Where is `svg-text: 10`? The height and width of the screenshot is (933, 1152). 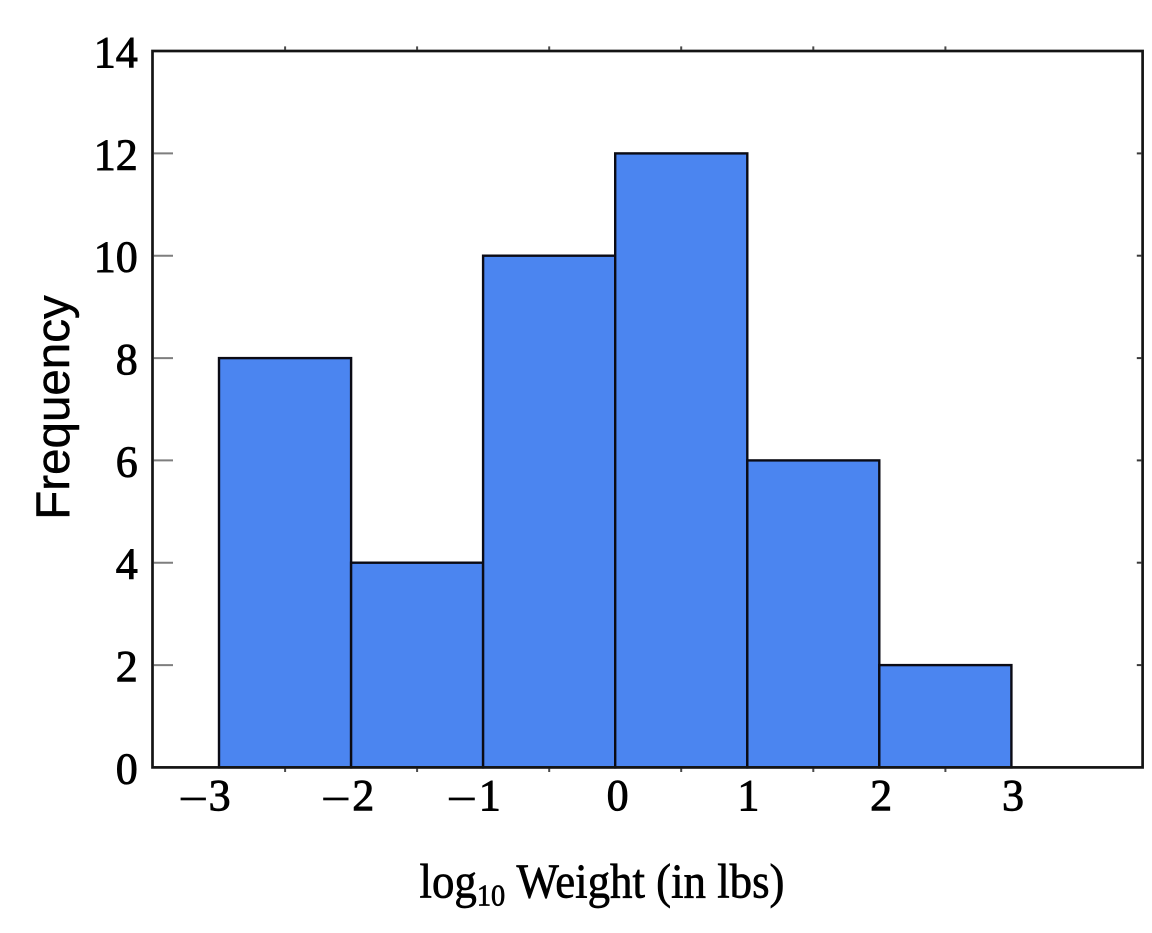 svg-text: 10 is located at coordinates (116, 257).